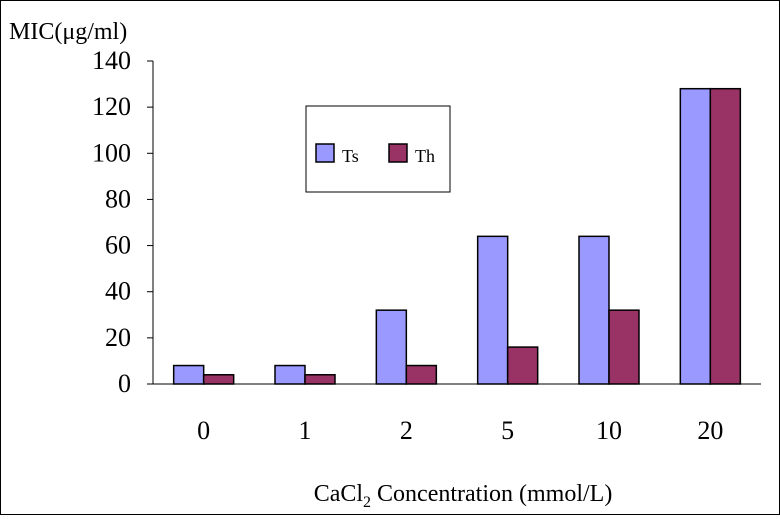 The image size is (780, 519). Describe the element at coordinates (118, 291) in the screenshot. I see `y-tick-label: 40` at that location.